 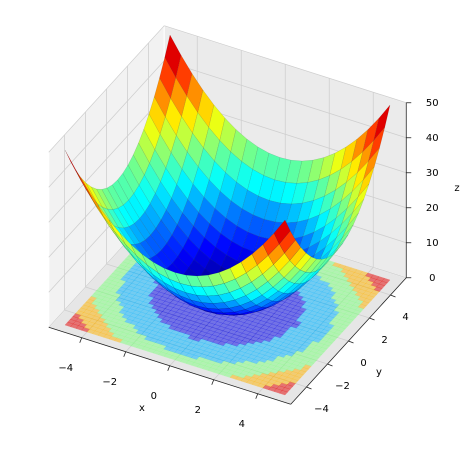 What do you see at coordinates (142, 408) in the screenshot?
I see `x-axis-label: x` at bounding box center [142, 408].